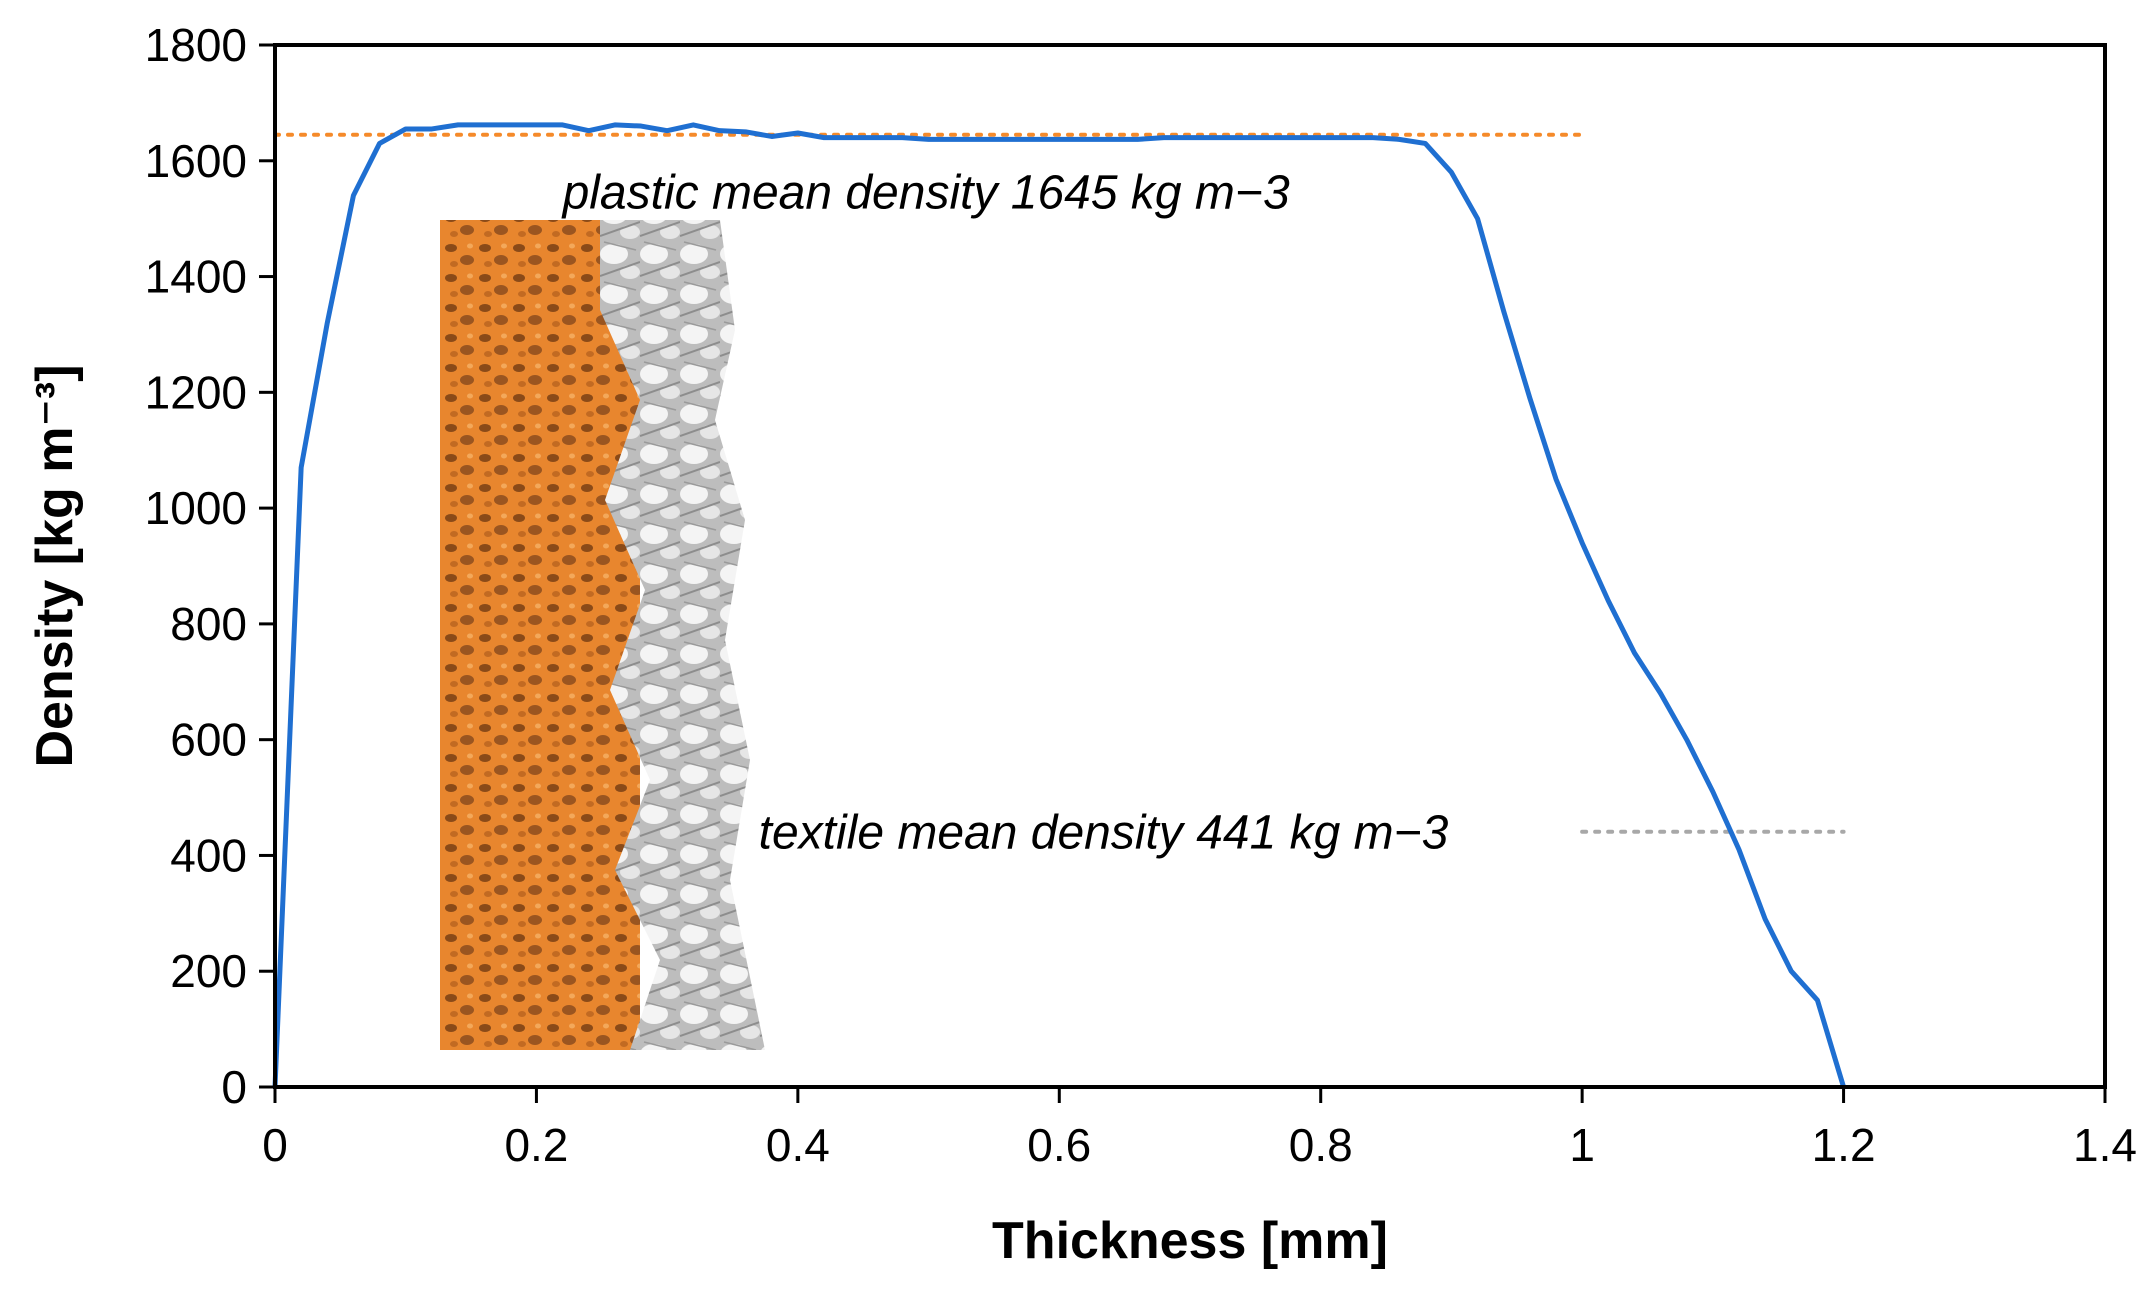 This screenshot has height=1292, width=2151. What do you see at coordinates (798, 1145) in the screenshot?
I see `x-tick-label: 0.4` at bounding box center [798, 1145].